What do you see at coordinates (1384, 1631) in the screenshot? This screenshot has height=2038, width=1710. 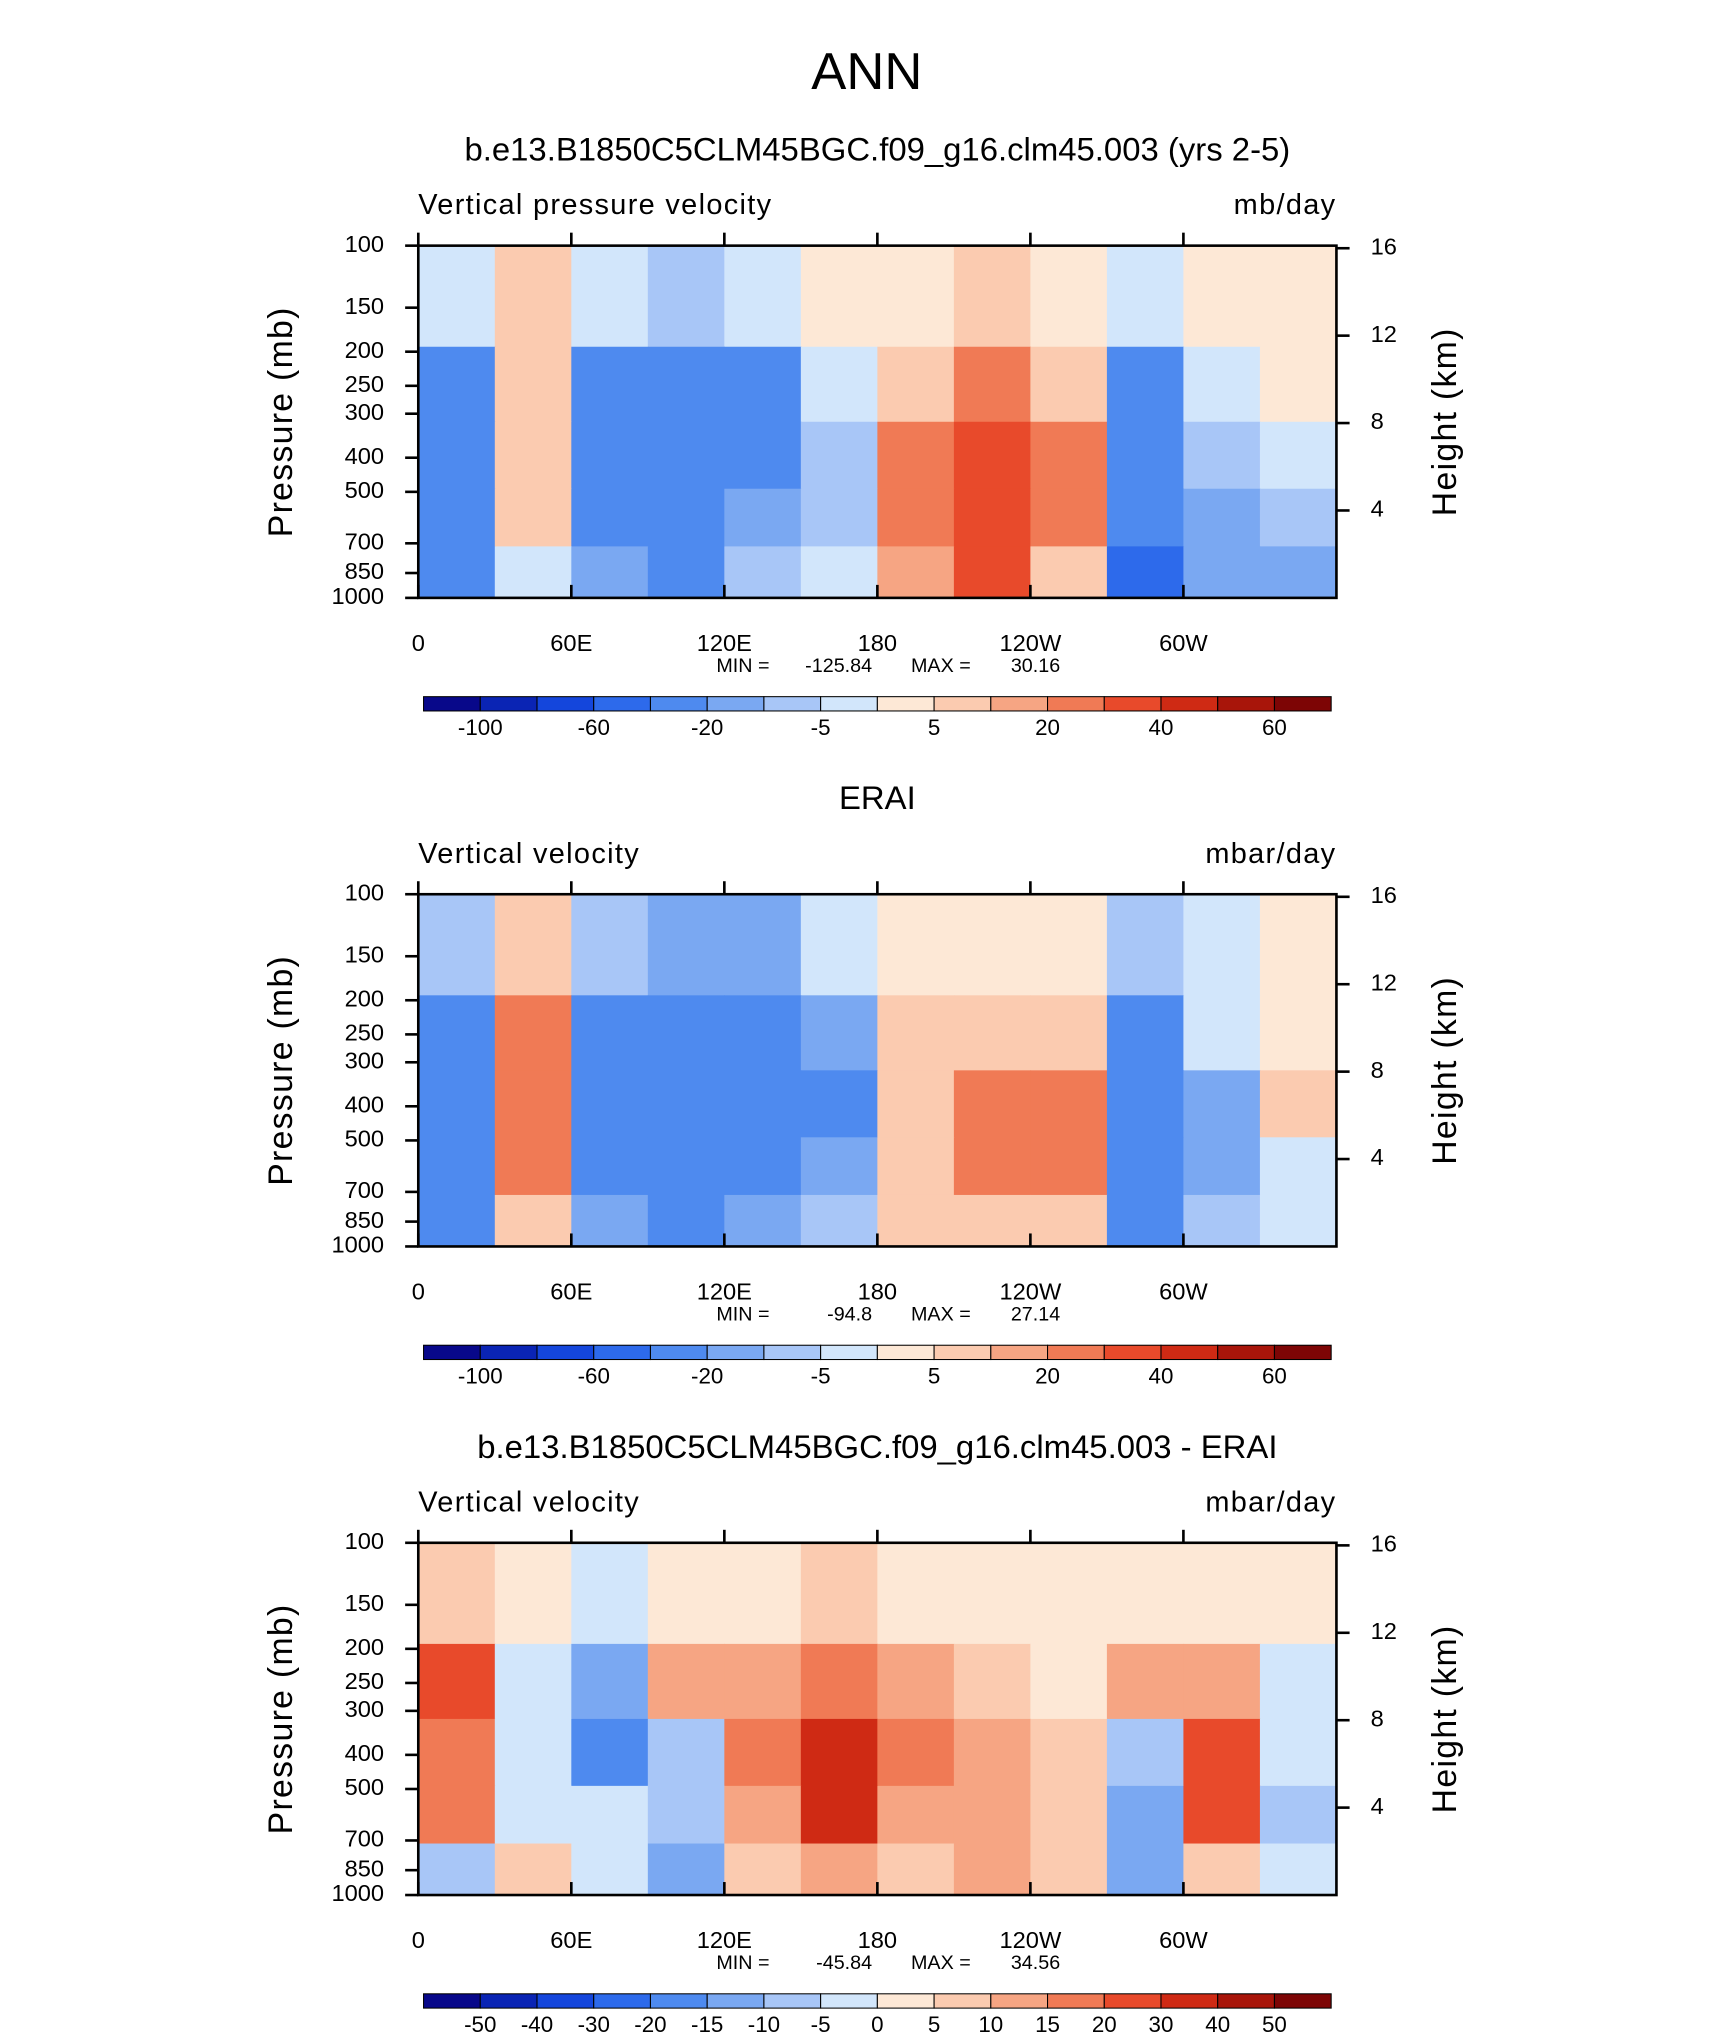 I see `y2-tick-label: 12` at bounding box center [1384, 1631].